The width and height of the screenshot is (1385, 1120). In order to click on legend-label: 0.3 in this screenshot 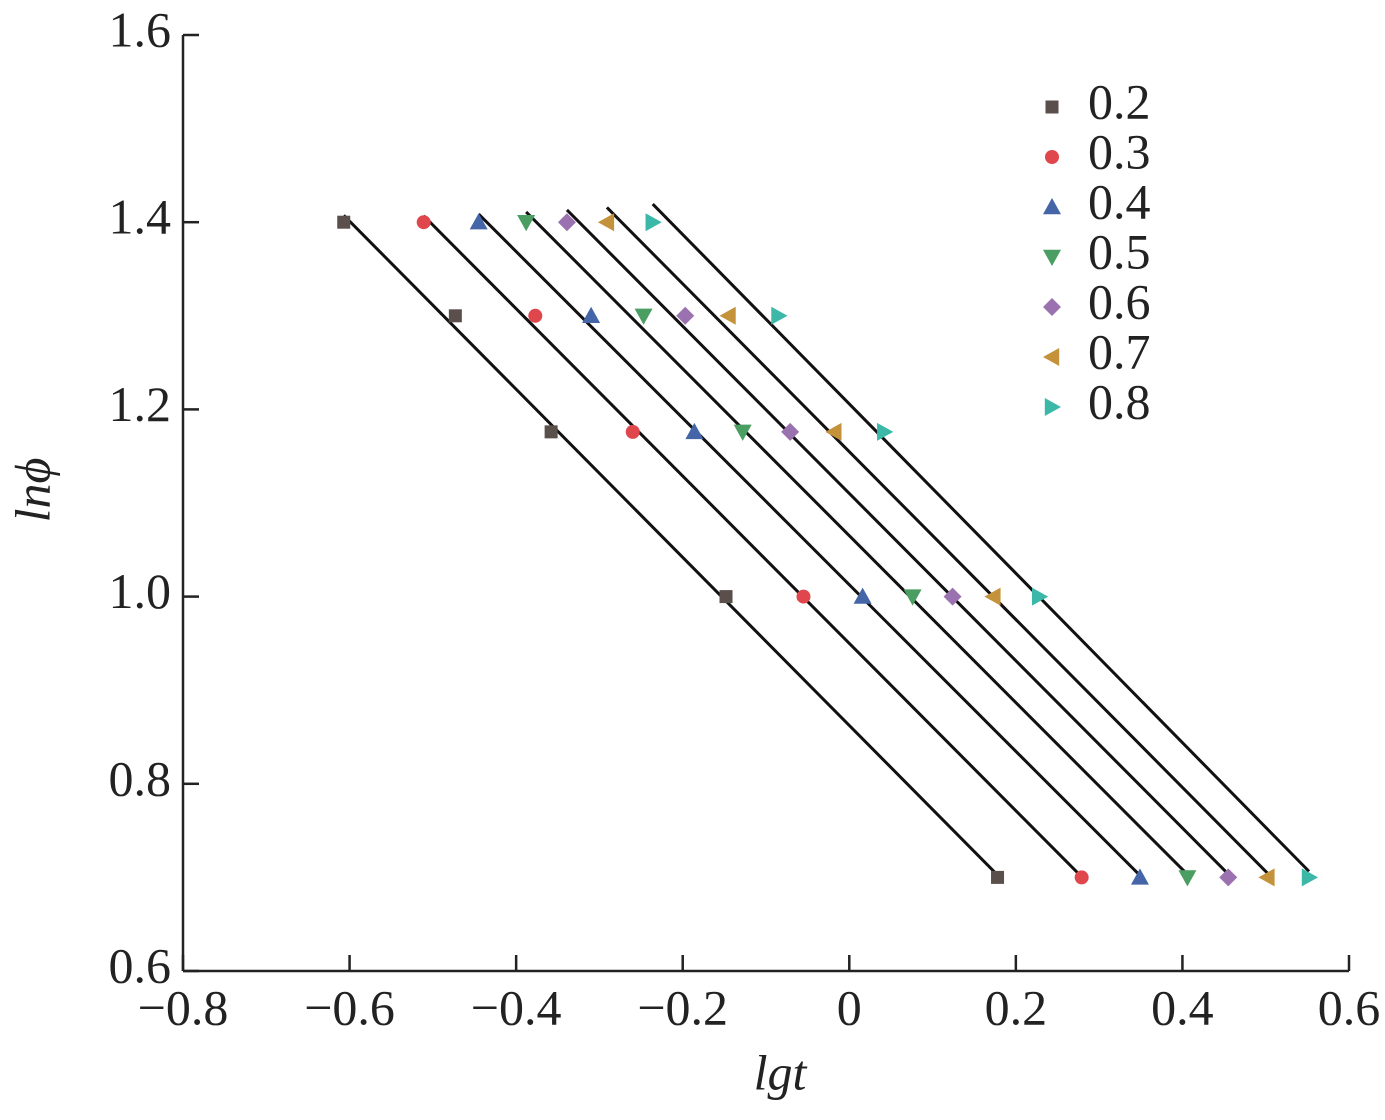, I will do `click(1119, 151)`.